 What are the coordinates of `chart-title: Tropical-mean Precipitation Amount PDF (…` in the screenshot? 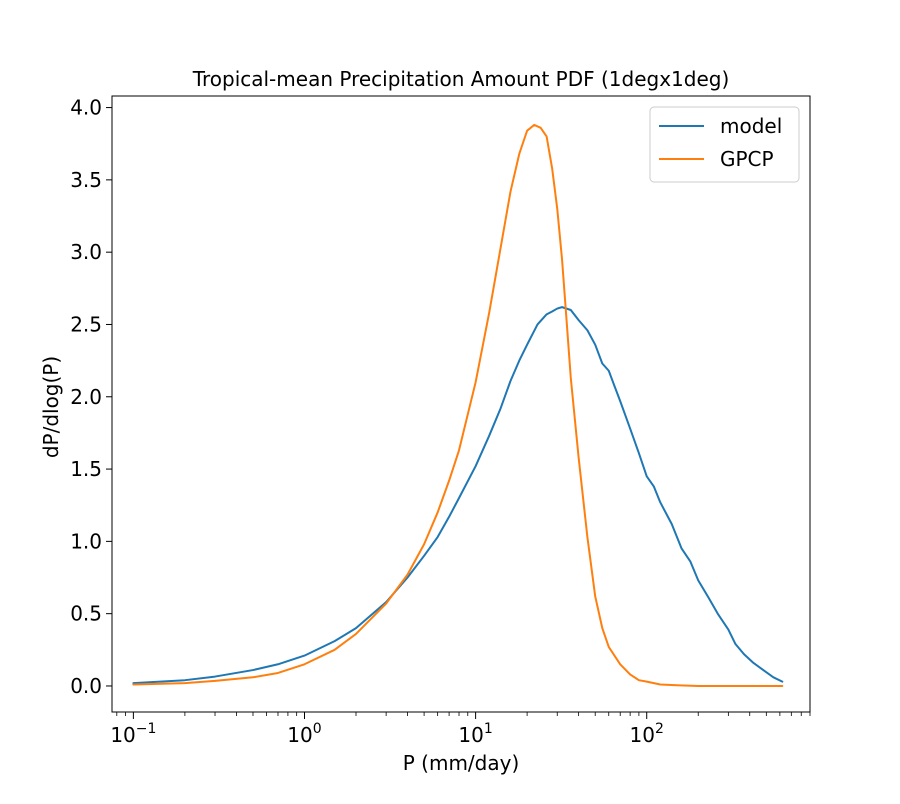 It's located at (461, 79).